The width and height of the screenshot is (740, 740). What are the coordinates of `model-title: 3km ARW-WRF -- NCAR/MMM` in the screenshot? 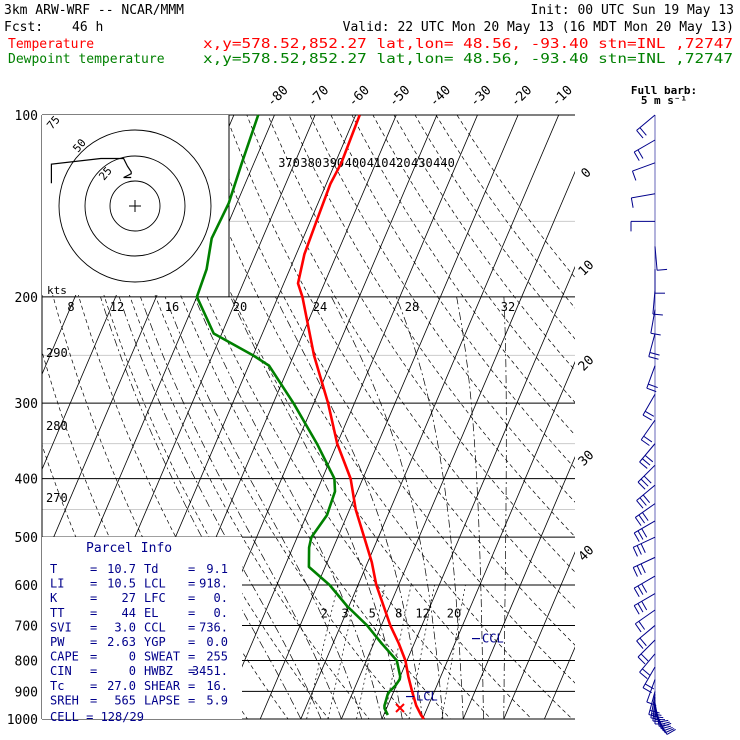 It's located at (94, 10).